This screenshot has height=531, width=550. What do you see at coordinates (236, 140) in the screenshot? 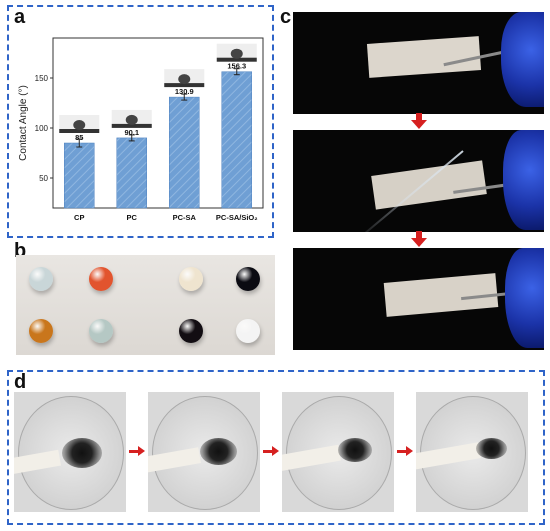
I see `bar-pc-sa-sio-` at bounding box center [236, 140].